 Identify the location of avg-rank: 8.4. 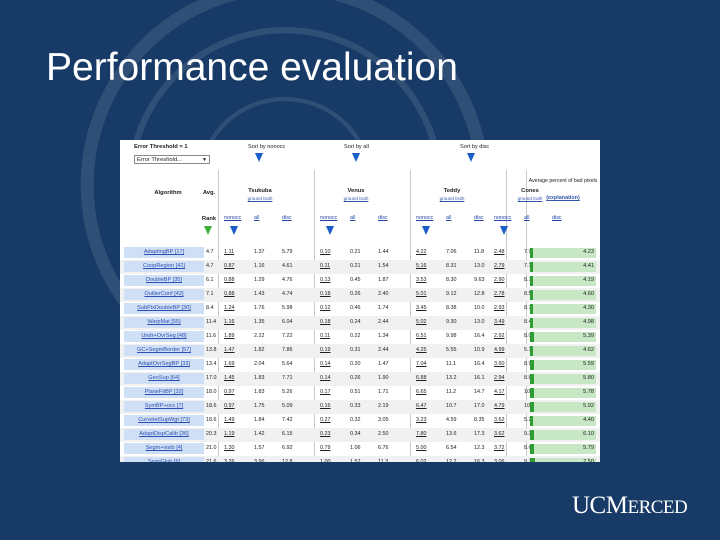
(210, 308).